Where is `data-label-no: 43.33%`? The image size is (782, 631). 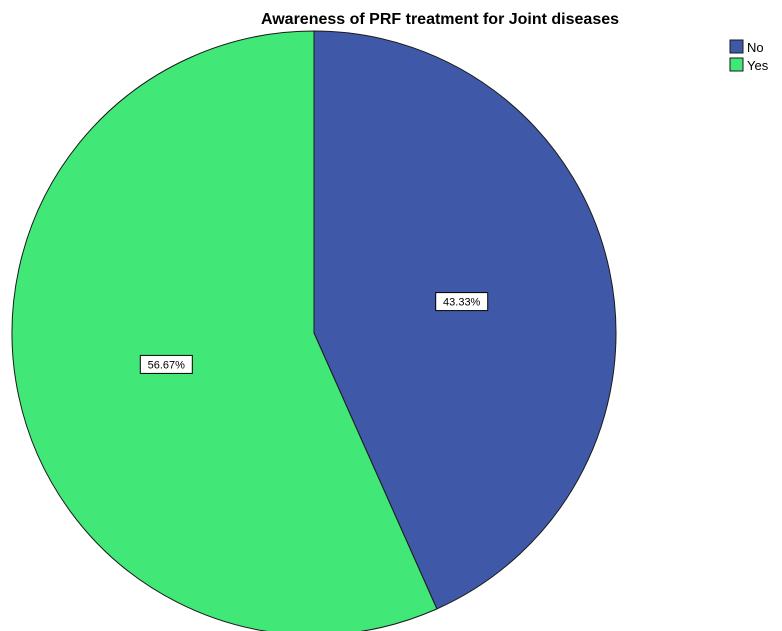 data-label-no: 43.33% is located at coordinates (462, 302).